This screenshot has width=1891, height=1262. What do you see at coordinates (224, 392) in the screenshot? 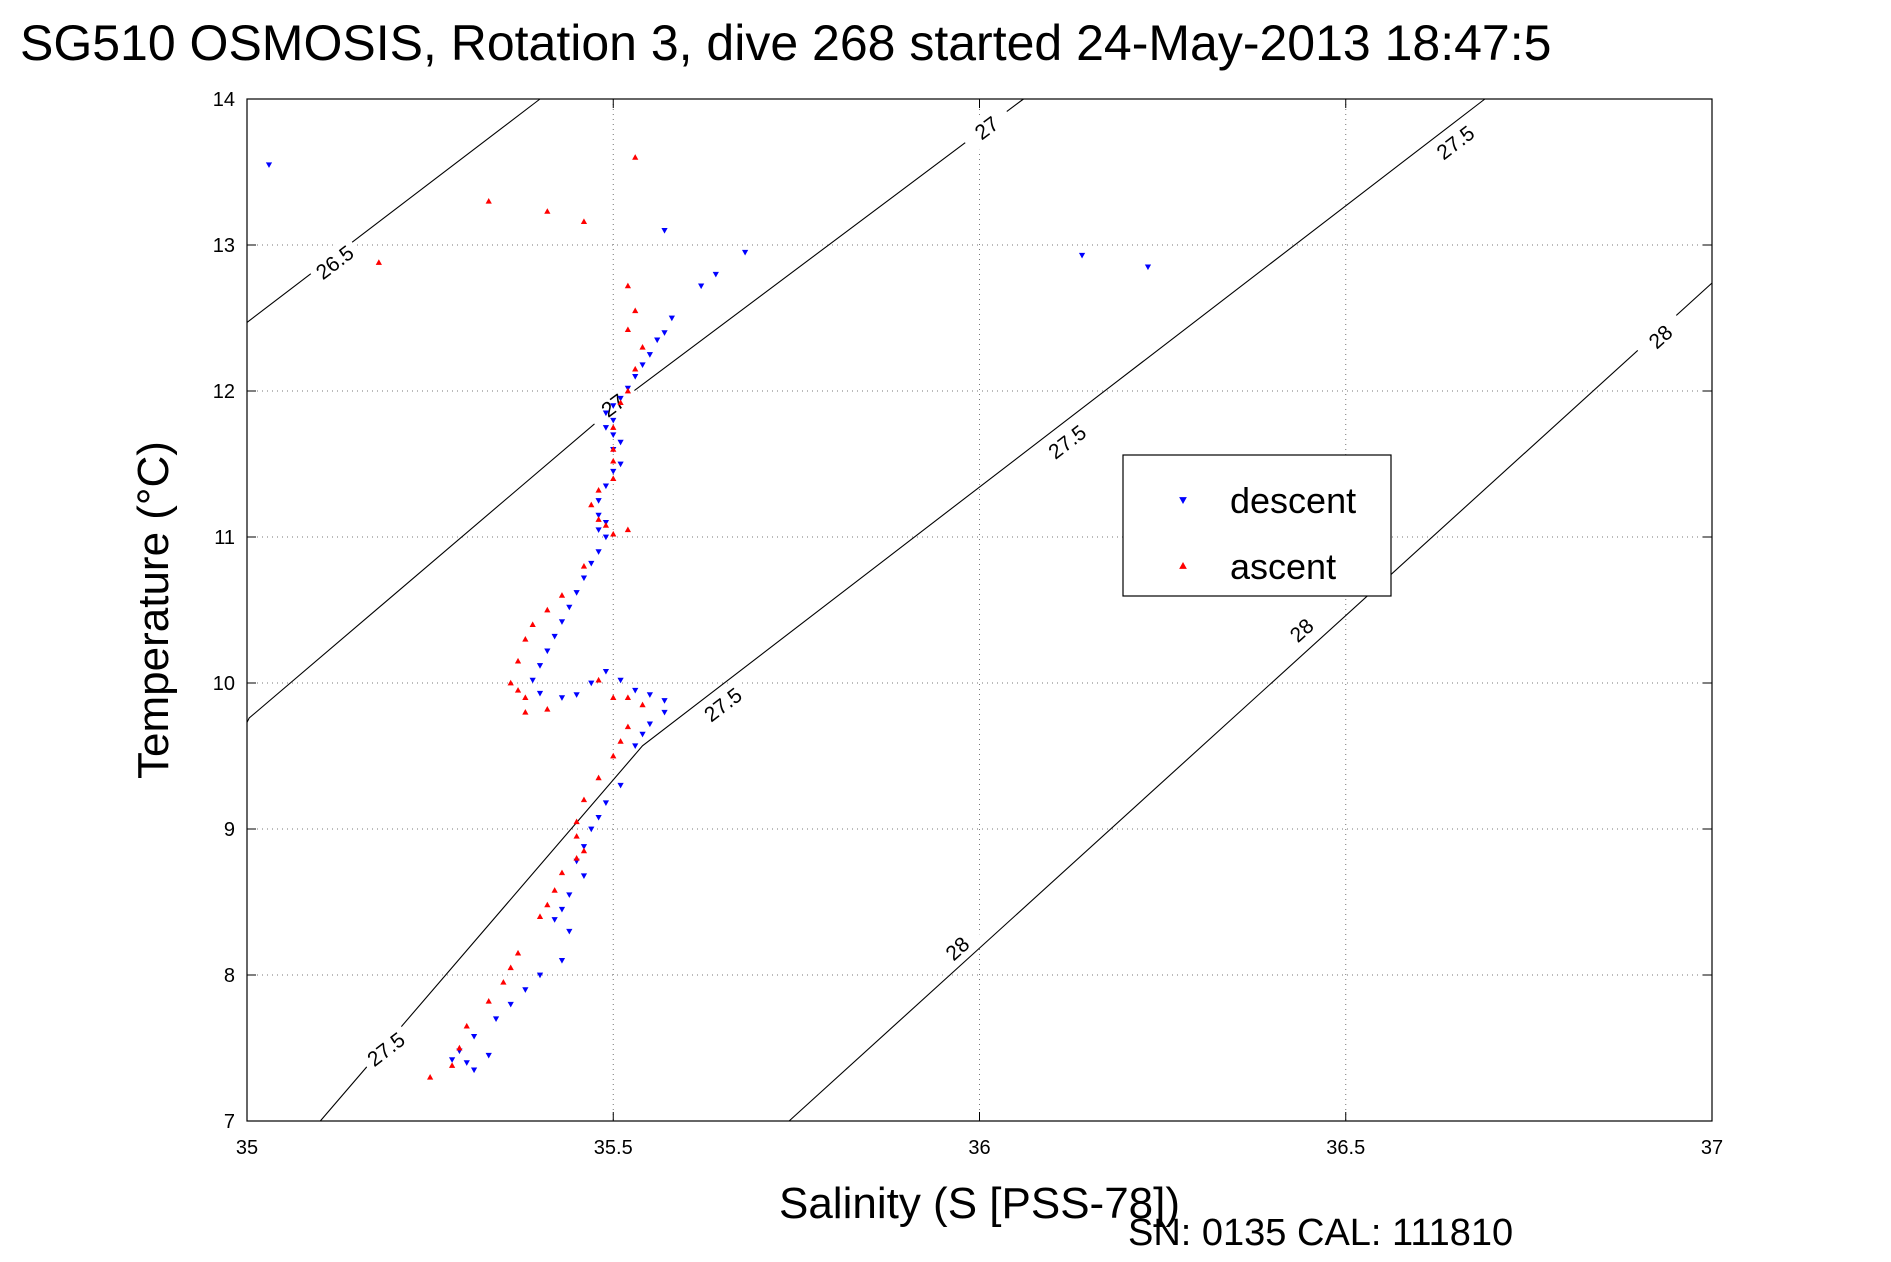
I see `y-tick-label: 12` at bounding box center [224, 392].